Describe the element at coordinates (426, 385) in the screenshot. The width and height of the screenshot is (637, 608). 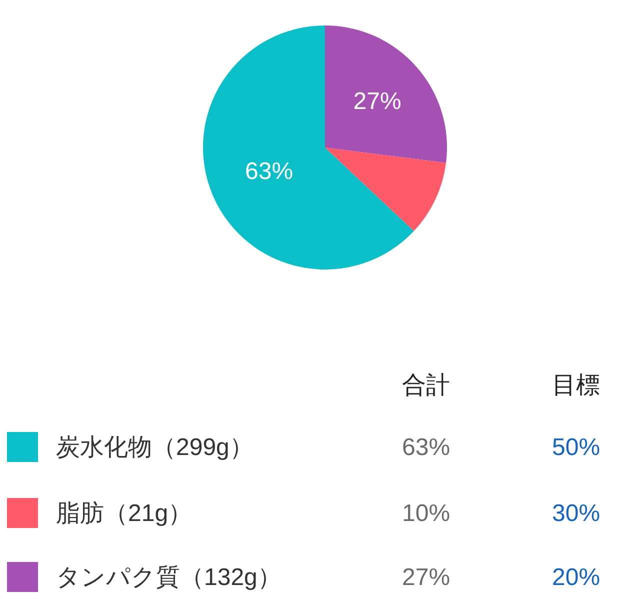
I see `text: 合計` at that location.